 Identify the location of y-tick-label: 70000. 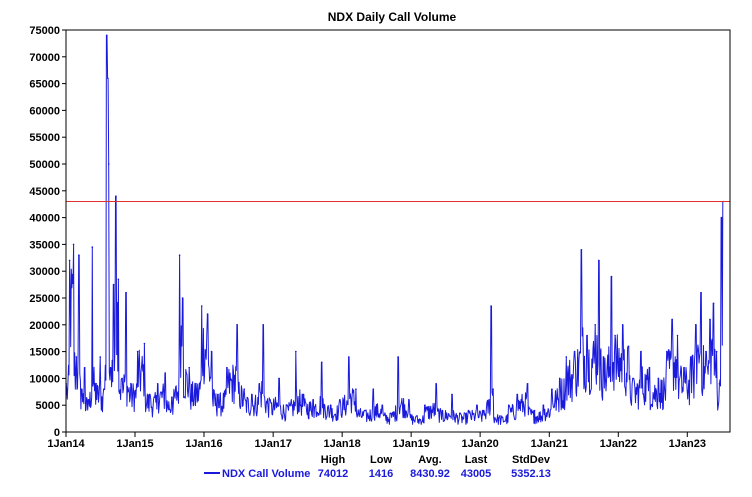
(44, 58).